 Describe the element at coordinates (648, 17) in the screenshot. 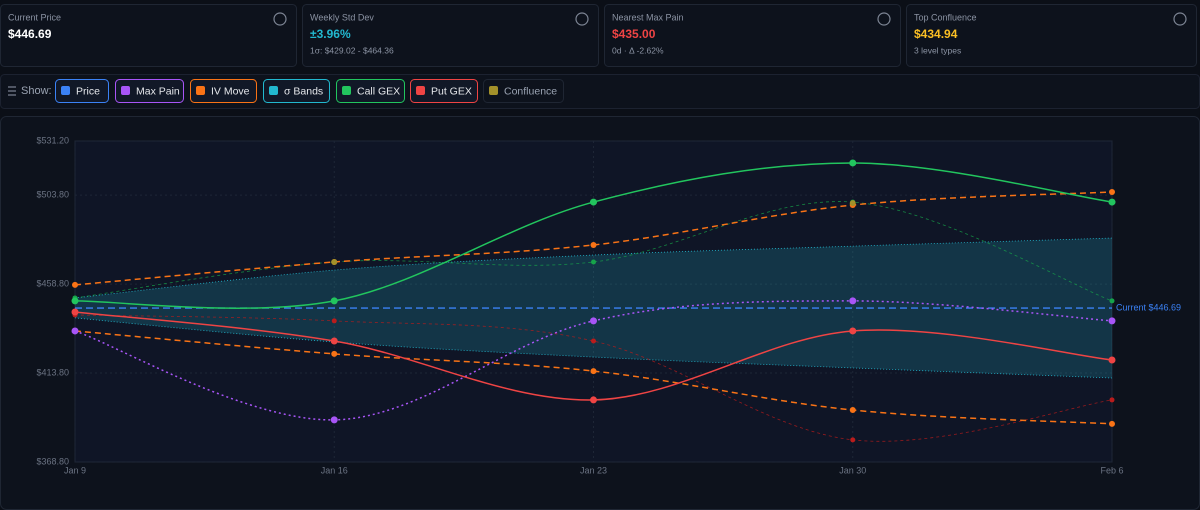

I see `card-label: Nearest Max Pain` at that location.